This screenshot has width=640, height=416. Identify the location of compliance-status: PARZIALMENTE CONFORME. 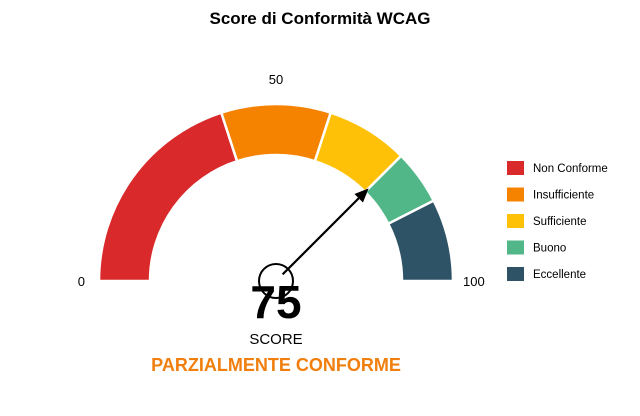
(276, 365).